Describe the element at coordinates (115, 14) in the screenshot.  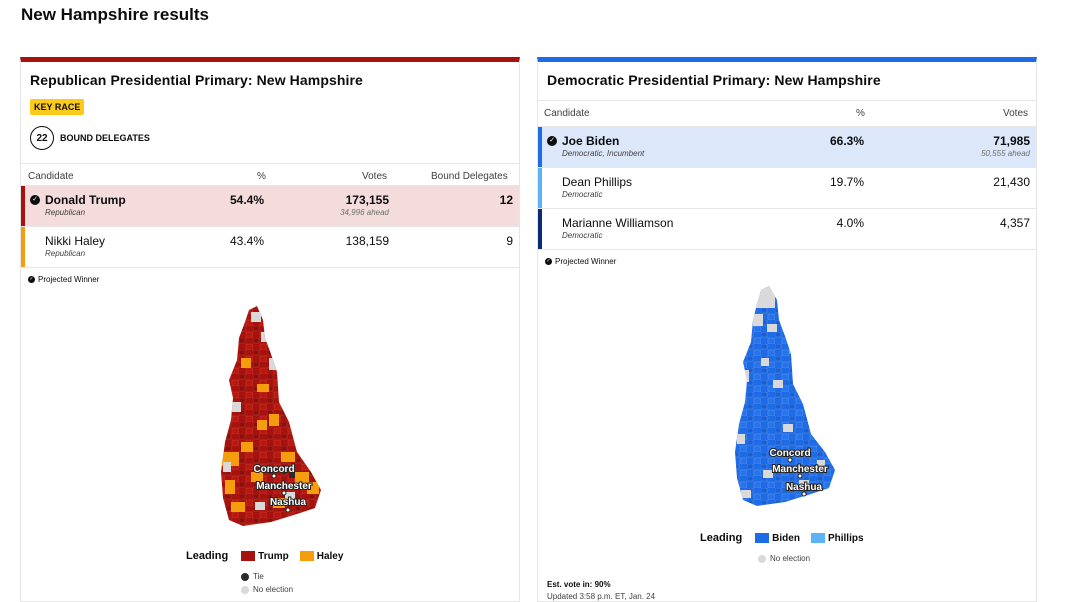
I see `page-title: New Hampshire results` at that location.